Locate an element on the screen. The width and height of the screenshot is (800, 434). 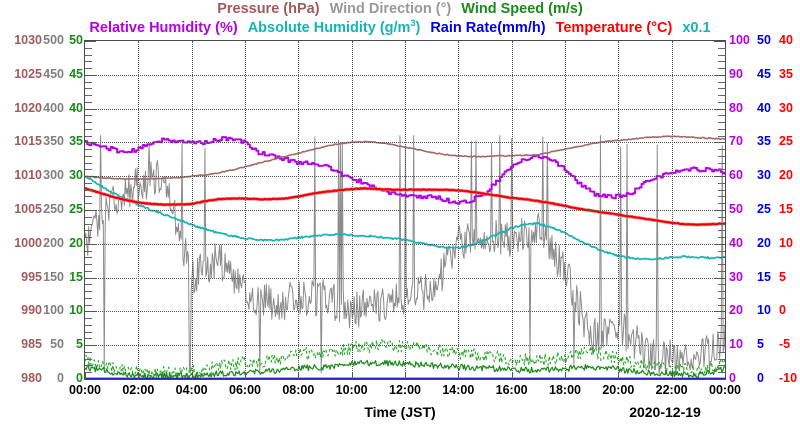
axis-tick-pressure-2: 1020 is located at coordinates (28, 107).